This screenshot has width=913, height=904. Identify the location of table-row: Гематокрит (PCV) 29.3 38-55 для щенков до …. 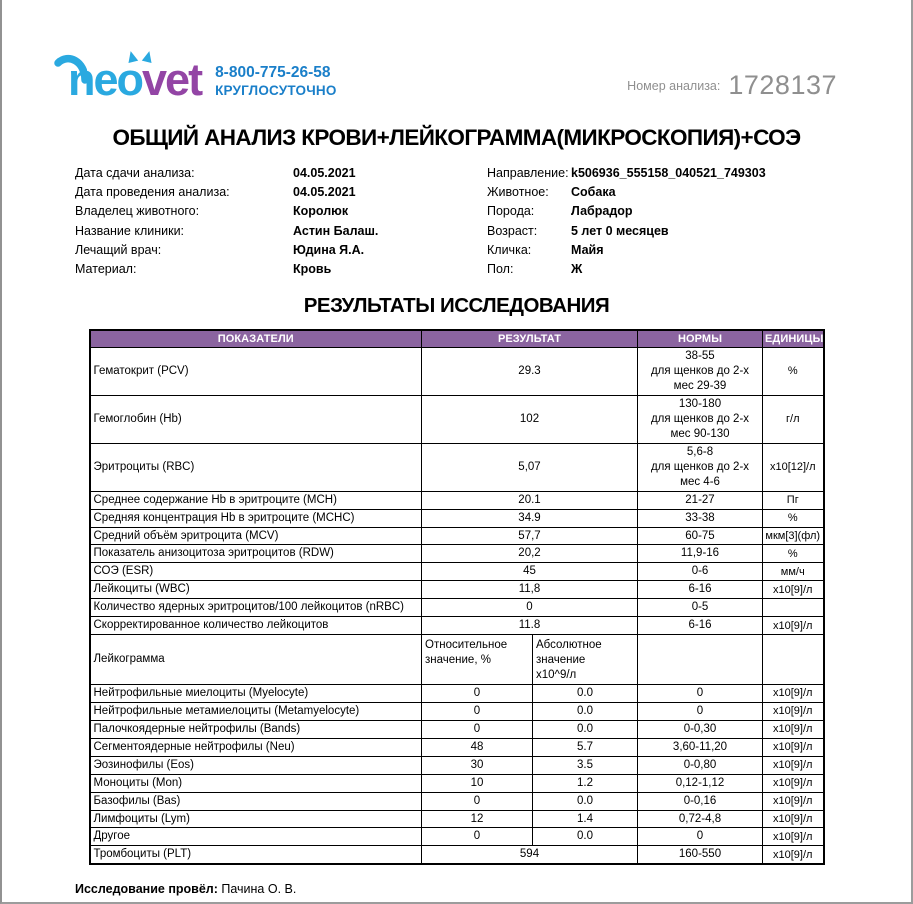
(456, 372).